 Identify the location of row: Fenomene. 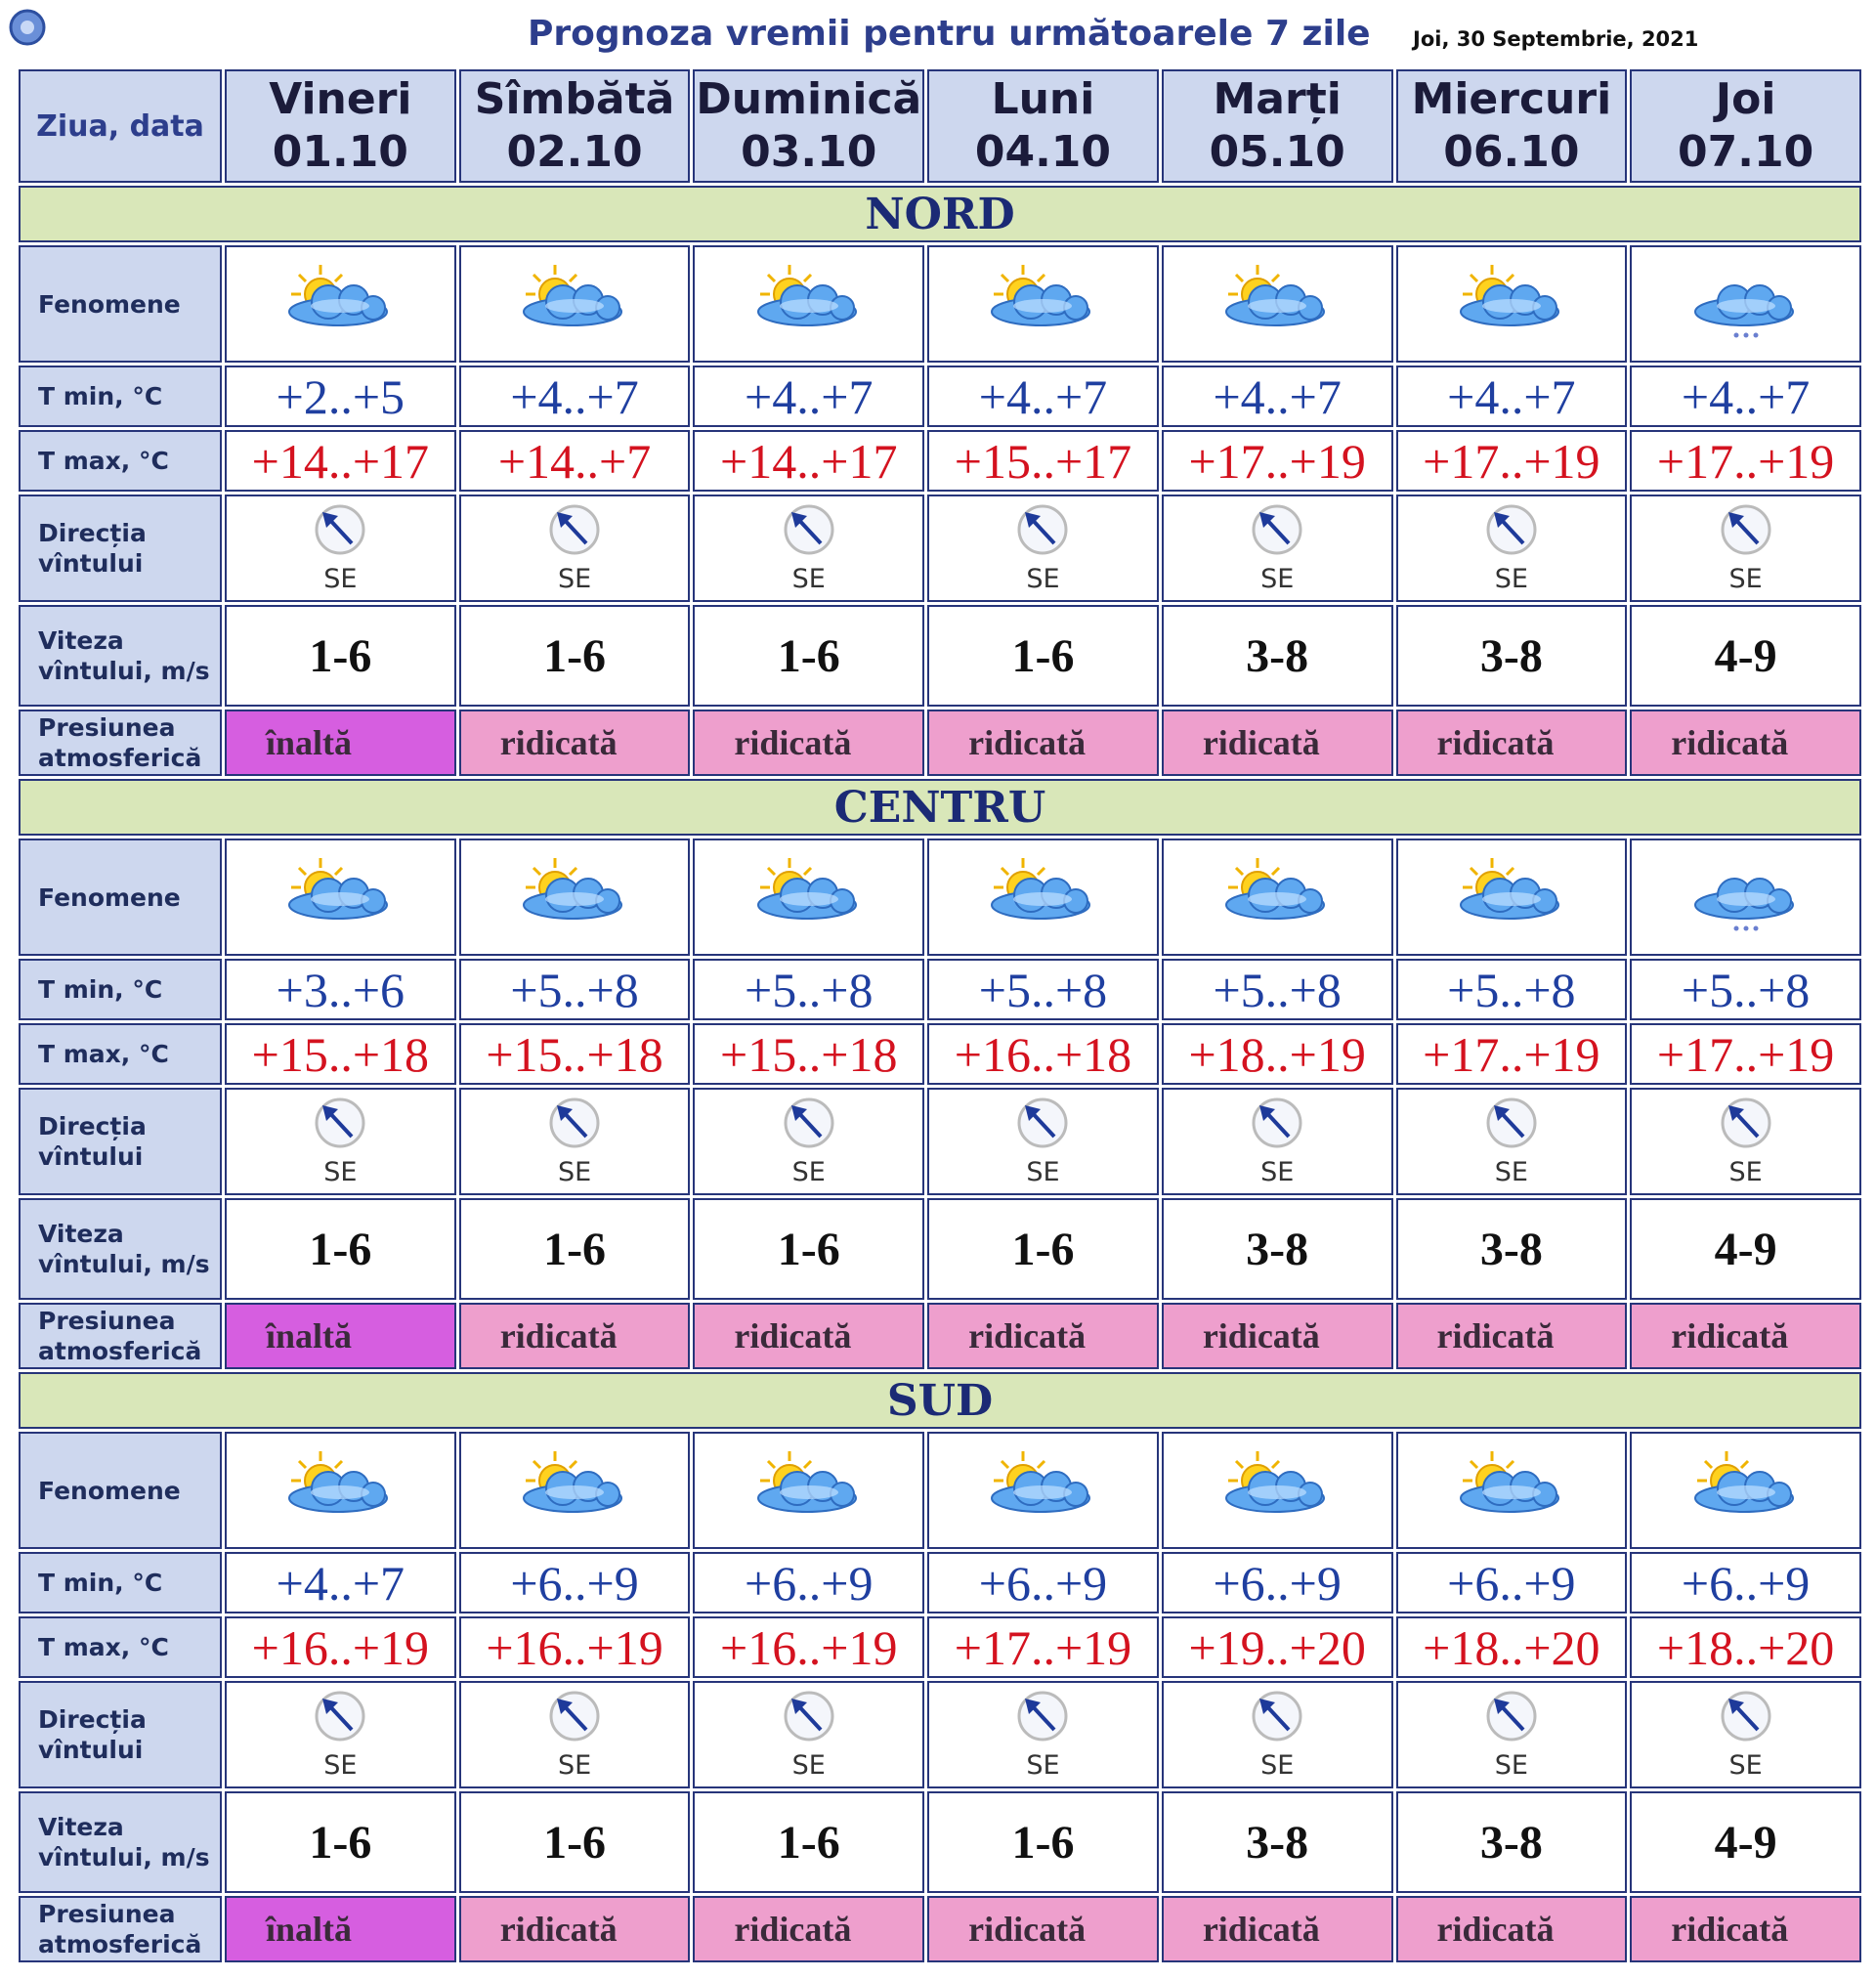
(940, 1490).